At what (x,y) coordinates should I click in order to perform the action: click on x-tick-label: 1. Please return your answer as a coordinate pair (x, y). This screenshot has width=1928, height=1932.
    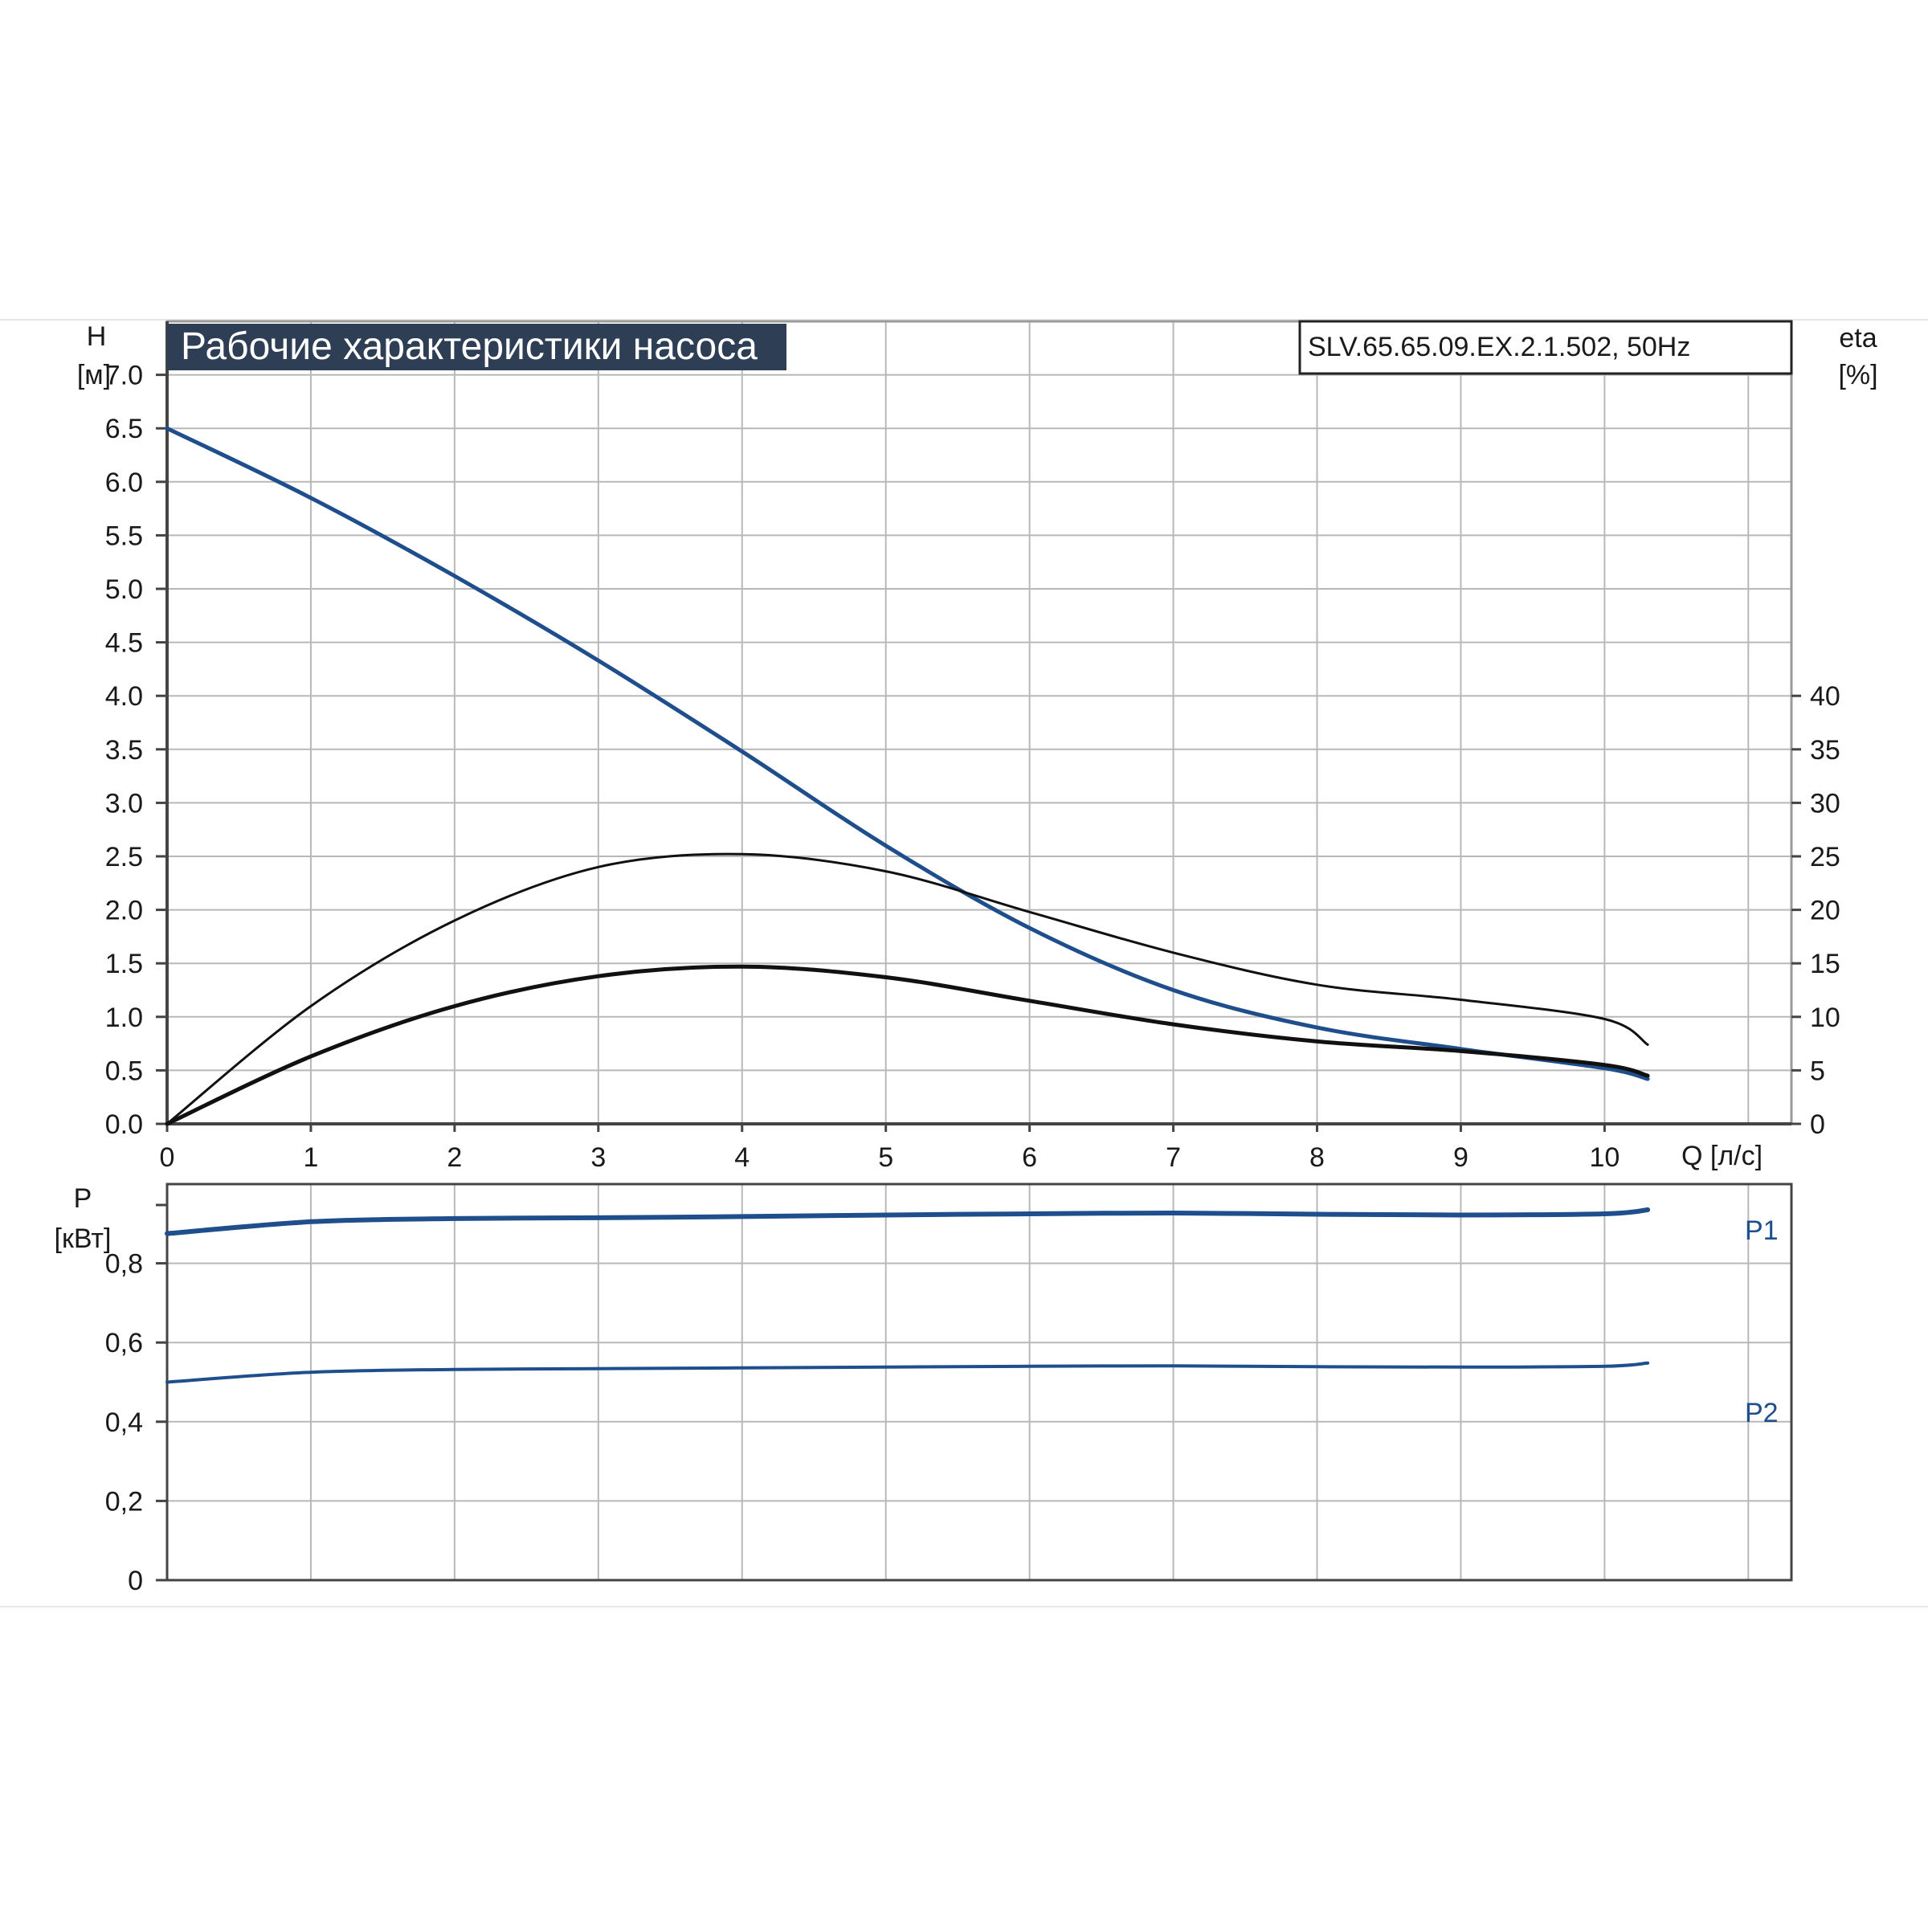
    Looking at the image, I should click on (310, 1157).